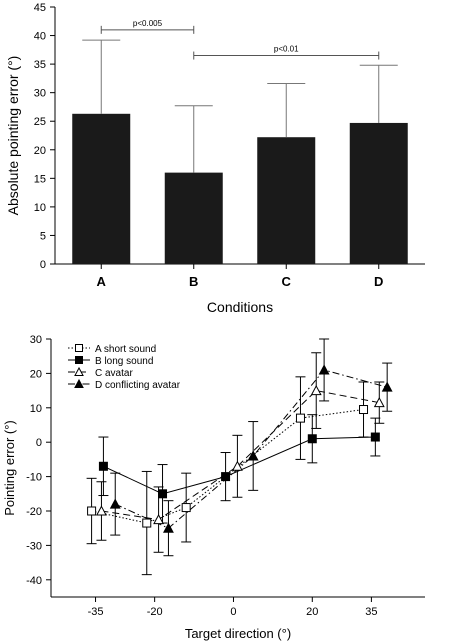 Image resolution: width=454 pixels, height=643 pixels. Describe the element at coordinates (378, 281) in the screenshot. I see `x-tick-label: D` at that location.